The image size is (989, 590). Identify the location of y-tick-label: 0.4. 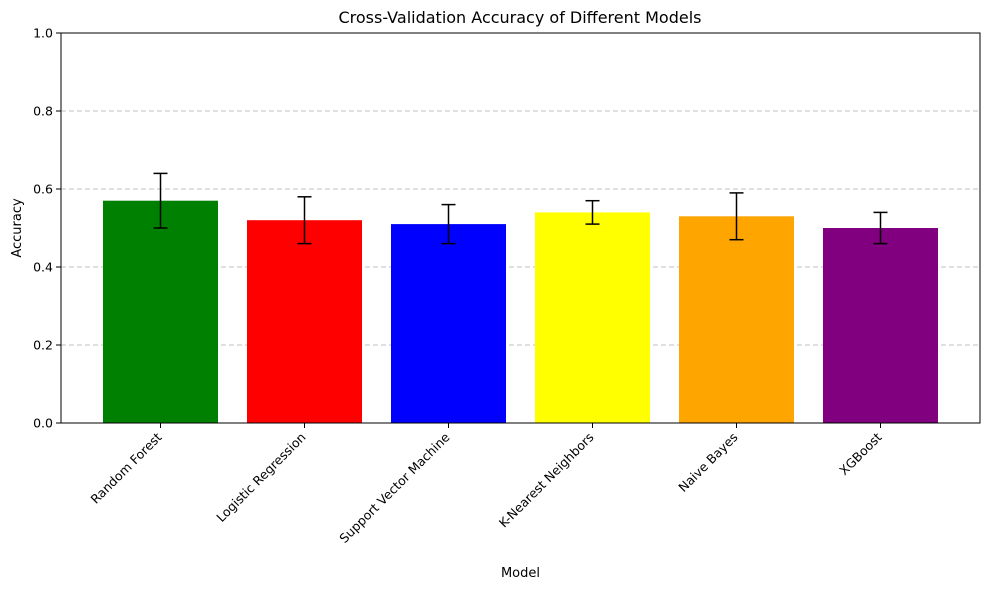
(43, 267).